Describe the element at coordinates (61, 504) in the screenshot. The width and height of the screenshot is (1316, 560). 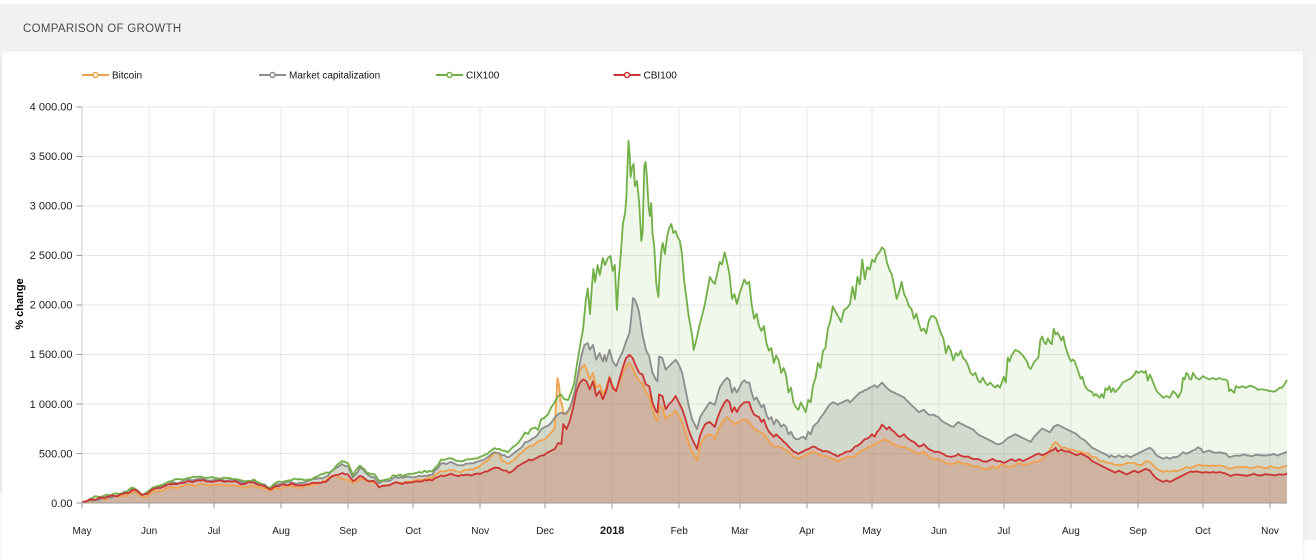
I see `svg-text: 0.00` at that location.